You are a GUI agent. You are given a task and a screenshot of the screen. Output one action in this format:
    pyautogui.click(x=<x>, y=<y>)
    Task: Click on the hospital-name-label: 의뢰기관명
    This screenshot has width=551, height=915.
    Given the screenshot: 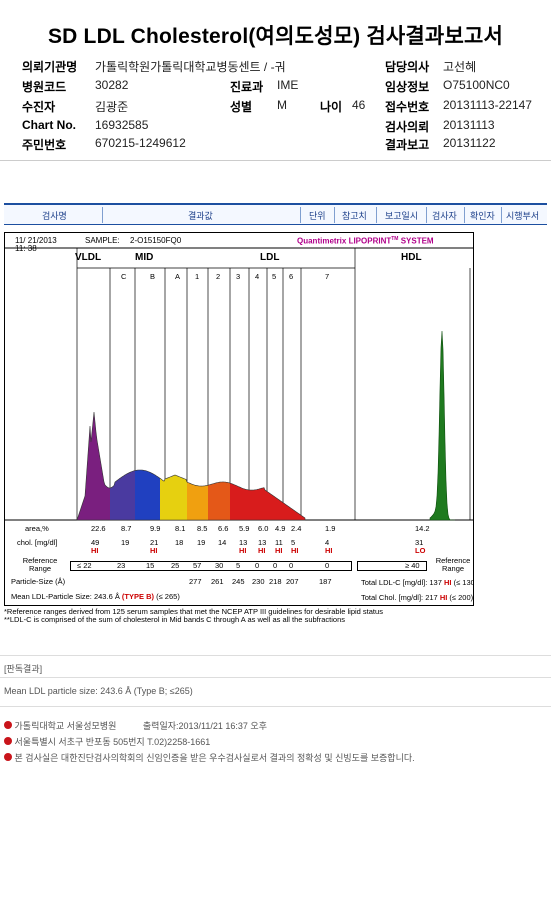 What is the action you would take?
    pyautogui.click(x=50, y=67)
    